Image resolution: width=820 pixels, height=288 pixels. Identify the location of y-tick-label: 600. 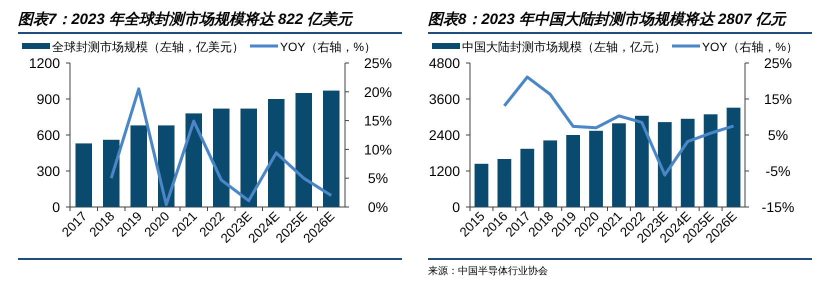
(48, 135).